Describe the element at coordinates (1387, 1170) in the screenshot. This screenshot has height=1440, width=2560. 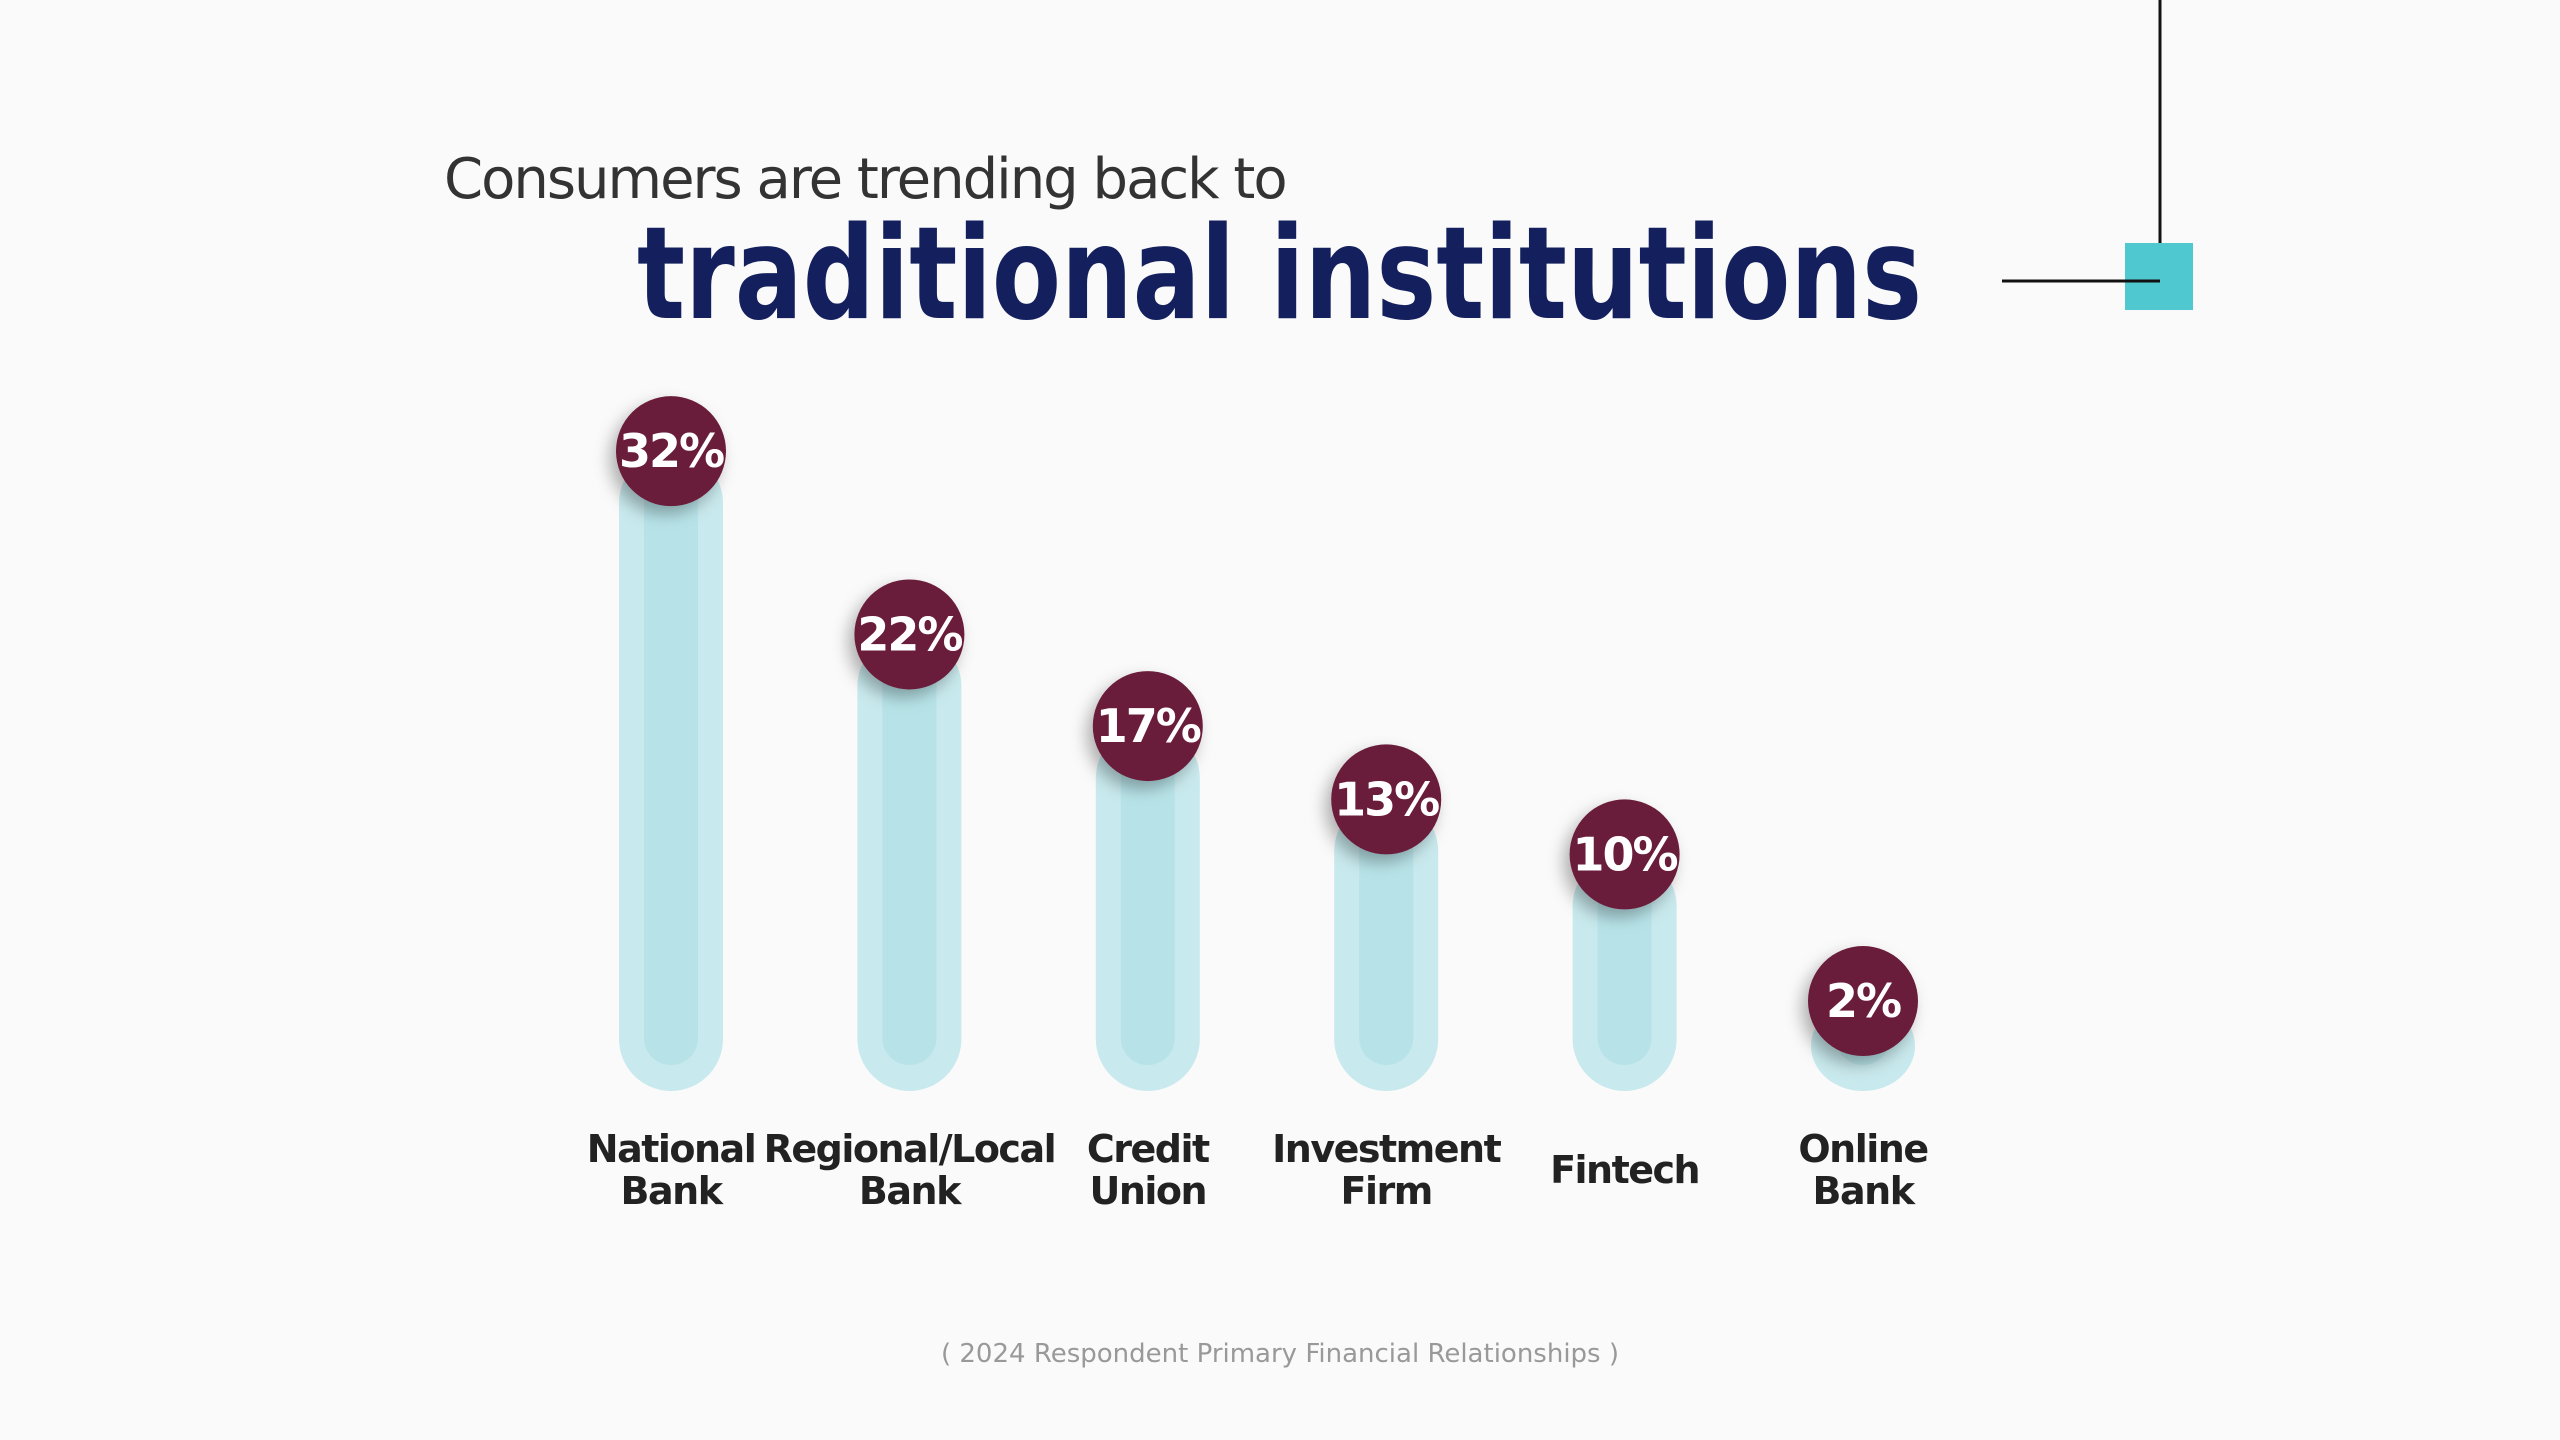
I see `category-label: Investment Firm` at that location.